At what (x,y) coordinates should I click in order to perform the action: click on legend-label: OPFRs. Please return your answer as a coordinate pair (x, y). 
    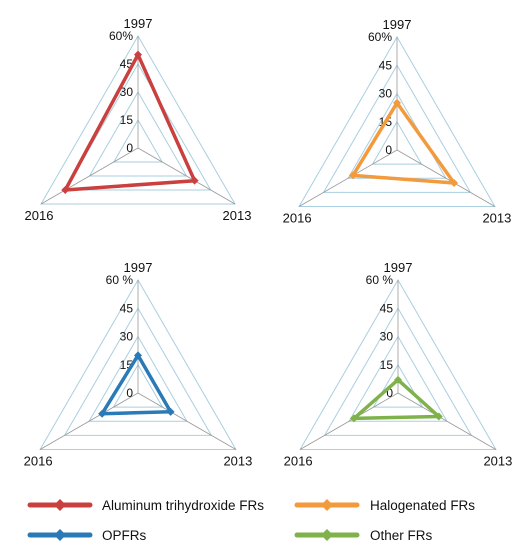
    Looking at the image, I should click on (124, 535).